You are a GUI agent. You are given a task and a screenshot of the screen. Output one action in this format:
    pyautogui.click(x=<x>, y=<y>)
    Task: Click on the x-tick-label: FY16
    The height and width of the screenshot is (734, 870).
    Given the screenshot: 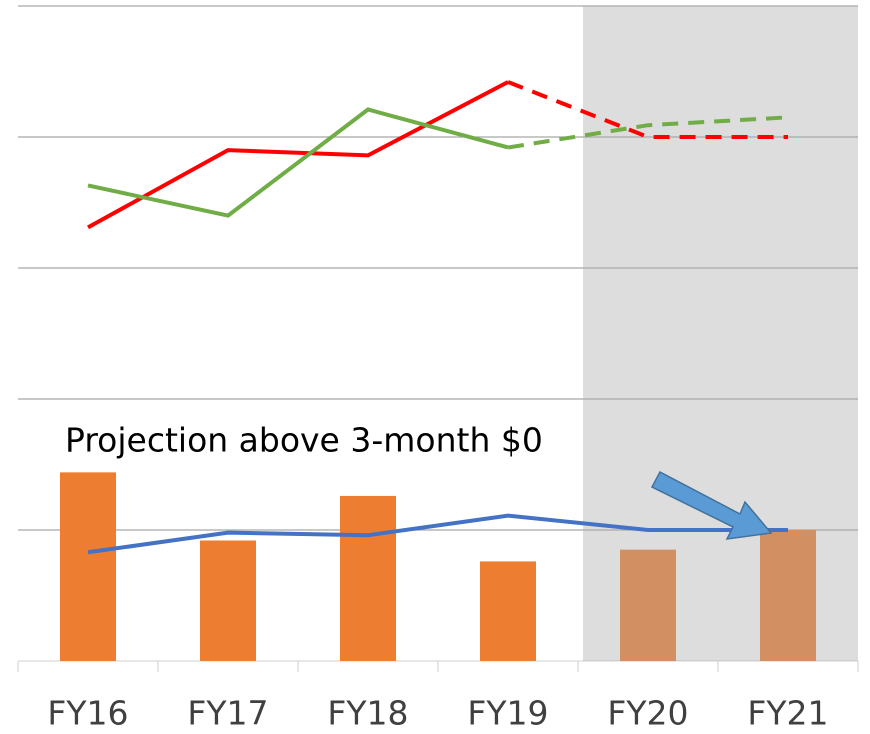 What is the action you would take?
    pyautogui.click(x=87, y=713)
    